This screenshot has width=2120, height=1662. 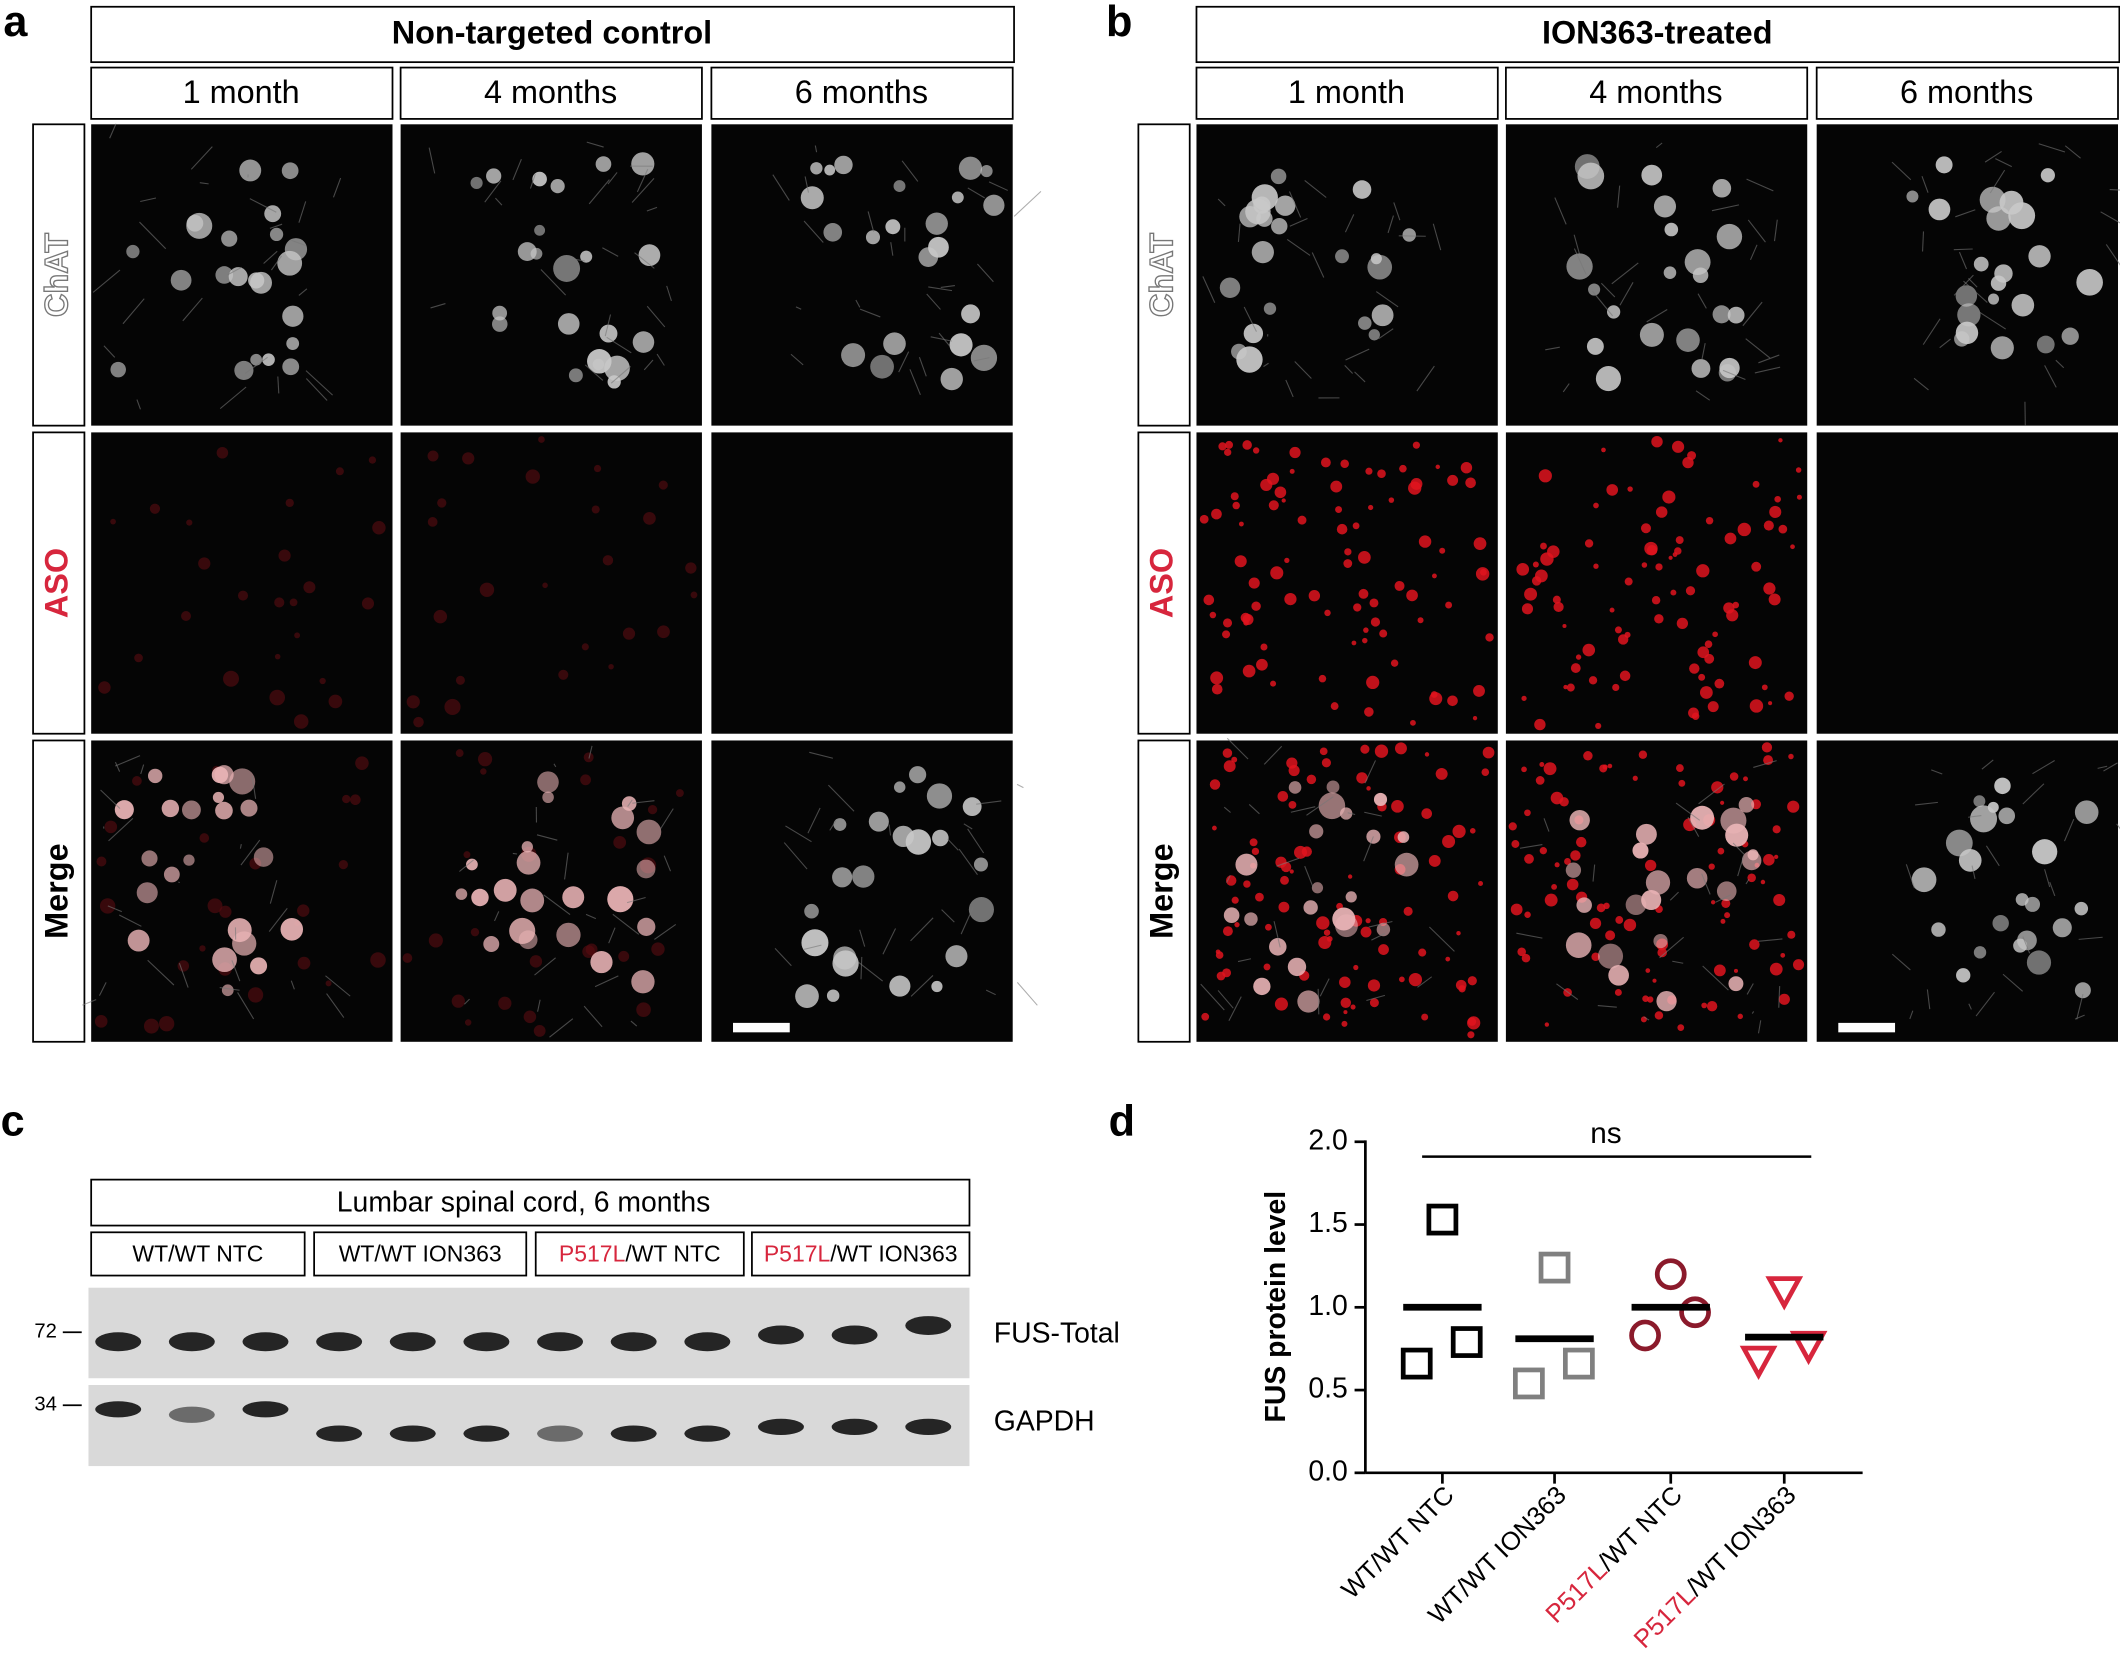 I want to click on panel-letter: c, so click(x=13, y=1122).